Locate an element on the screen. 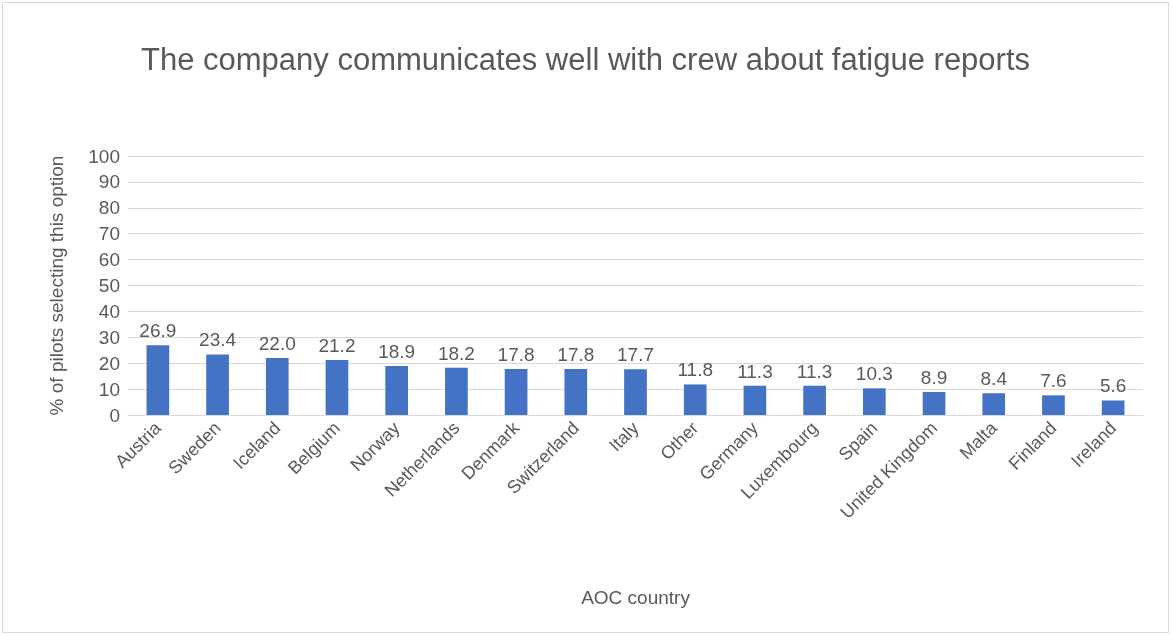 The height and width of the screenshot is (637, 1173). data-label: 22.0 is located at coordinates (277, 344).